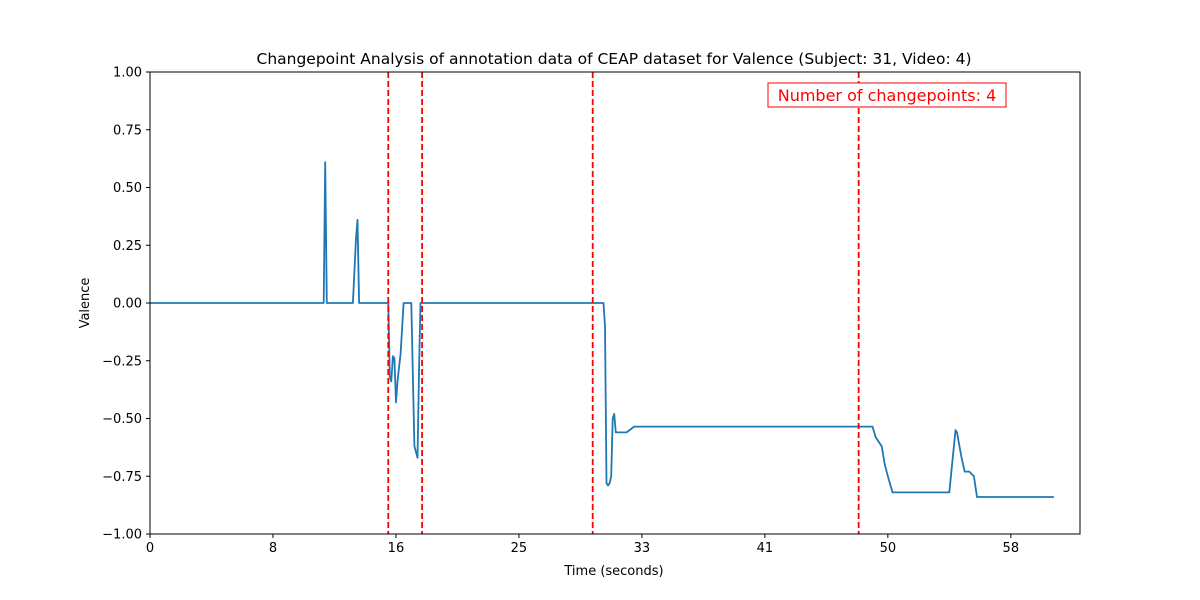 The width and height of the screenshot is (1200, 600). I want to click on x-tick-label: 8, so click(273, 548).